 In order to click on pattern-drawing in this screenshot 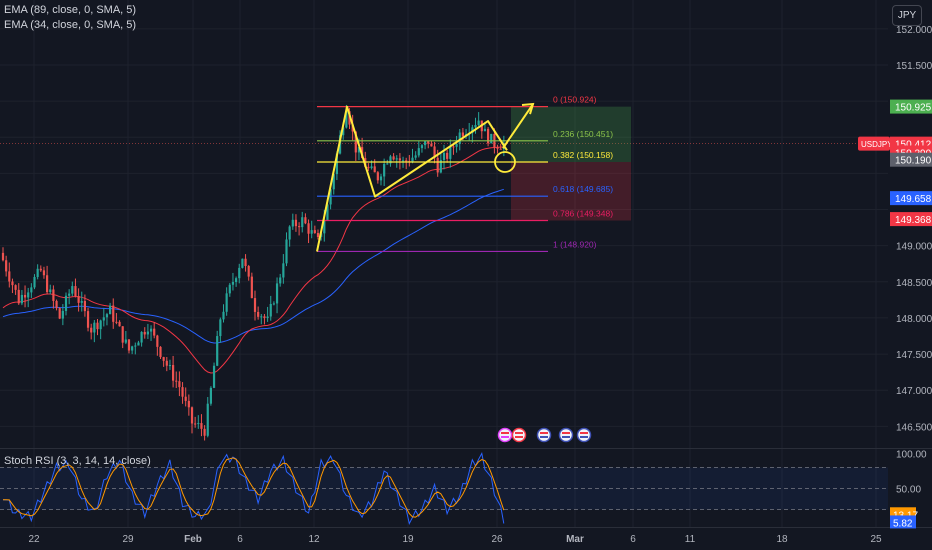, I will do `click(412, 178)`.